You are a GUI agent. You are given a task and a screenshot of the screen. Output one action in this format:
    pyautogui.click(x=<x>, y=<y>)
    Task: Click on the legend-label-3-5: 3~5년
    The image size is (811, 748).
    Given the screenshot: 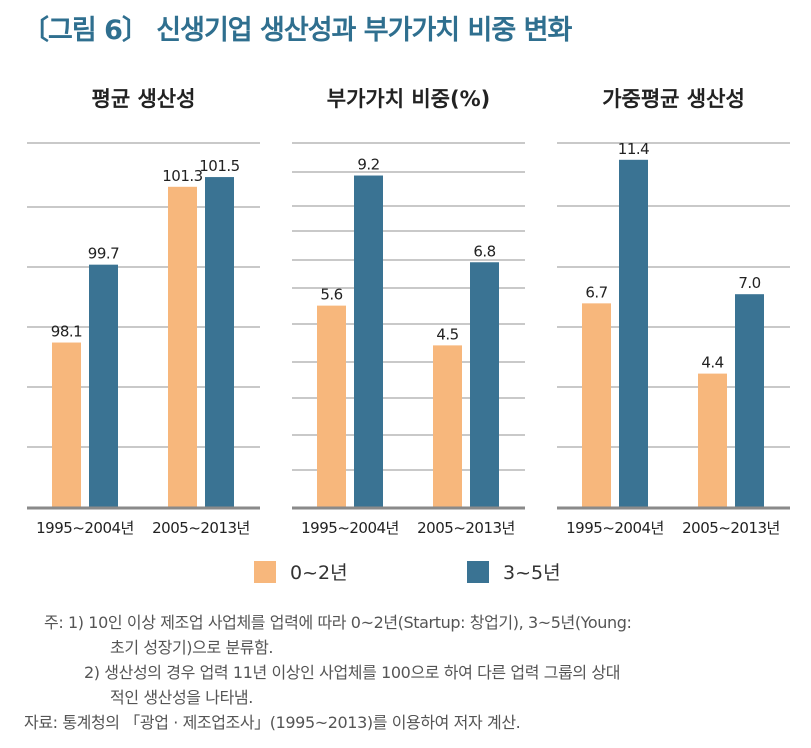 What is the action you would take?
    pyautogui.click(x=532, y=573)
    